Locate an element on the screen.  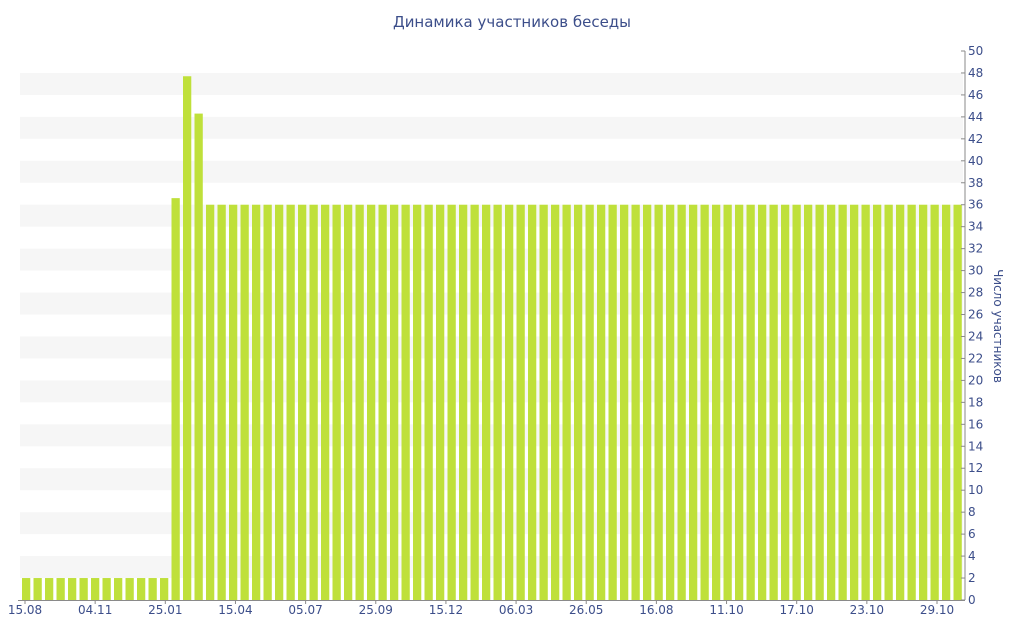
y-tick-label: 8 is located at coordinates (972, 512).